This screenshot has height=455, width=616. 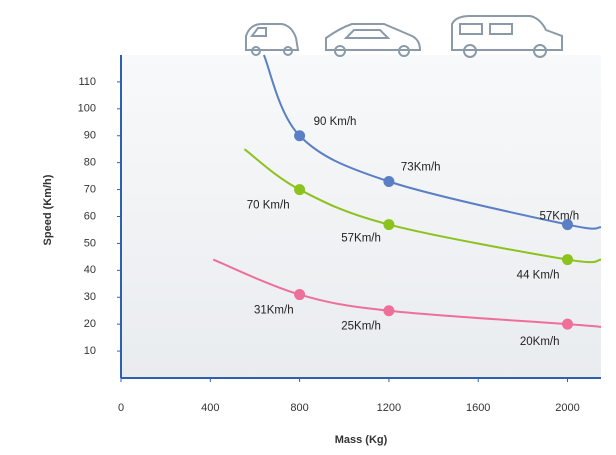 I want to click on y-tick-label: 10, so click(x=90, y=351).